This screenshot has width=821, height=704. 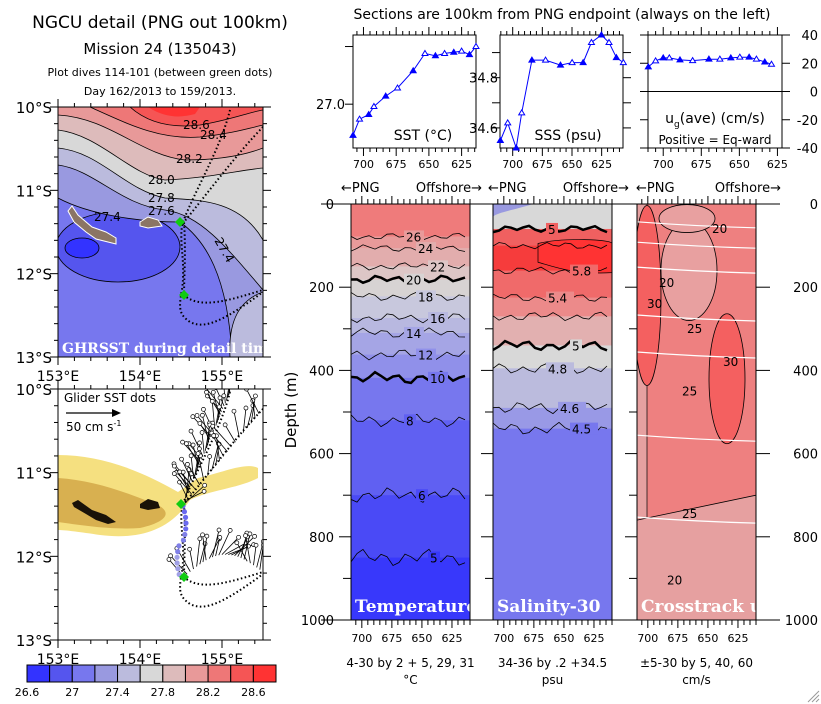 What do you see at coordinates (410, 344) in the screenshot?
I see `section-band` at bounding box center [410, 344].